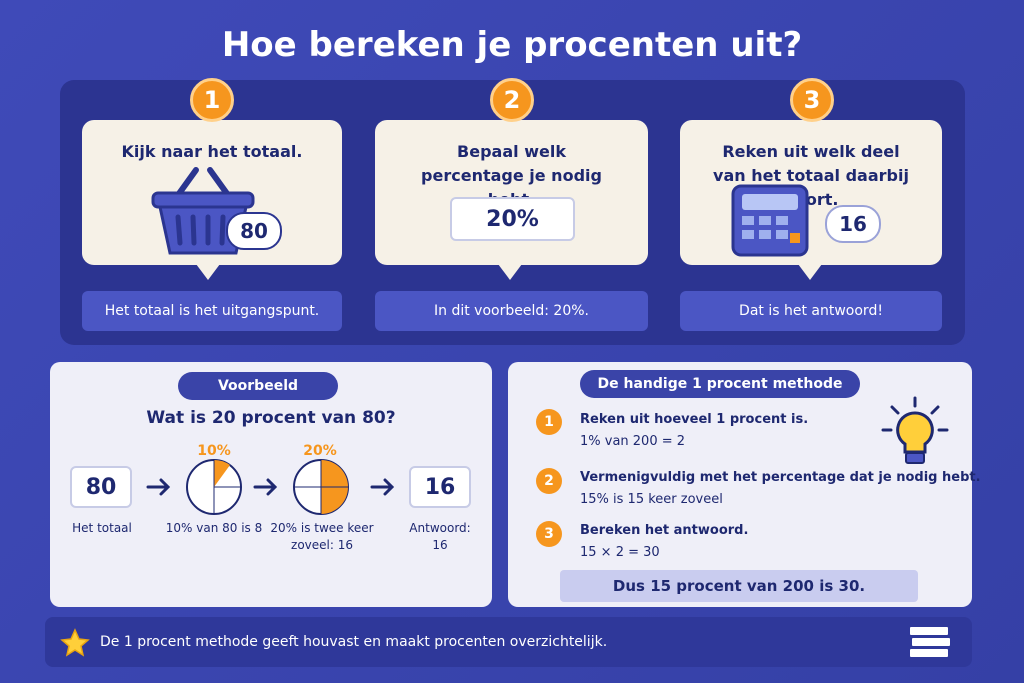 Image resolution: width=1024 pixels, height=683 pixels. I want to click on method-text: Reken uit hoeveel 1 procent is., so click(694, 419).